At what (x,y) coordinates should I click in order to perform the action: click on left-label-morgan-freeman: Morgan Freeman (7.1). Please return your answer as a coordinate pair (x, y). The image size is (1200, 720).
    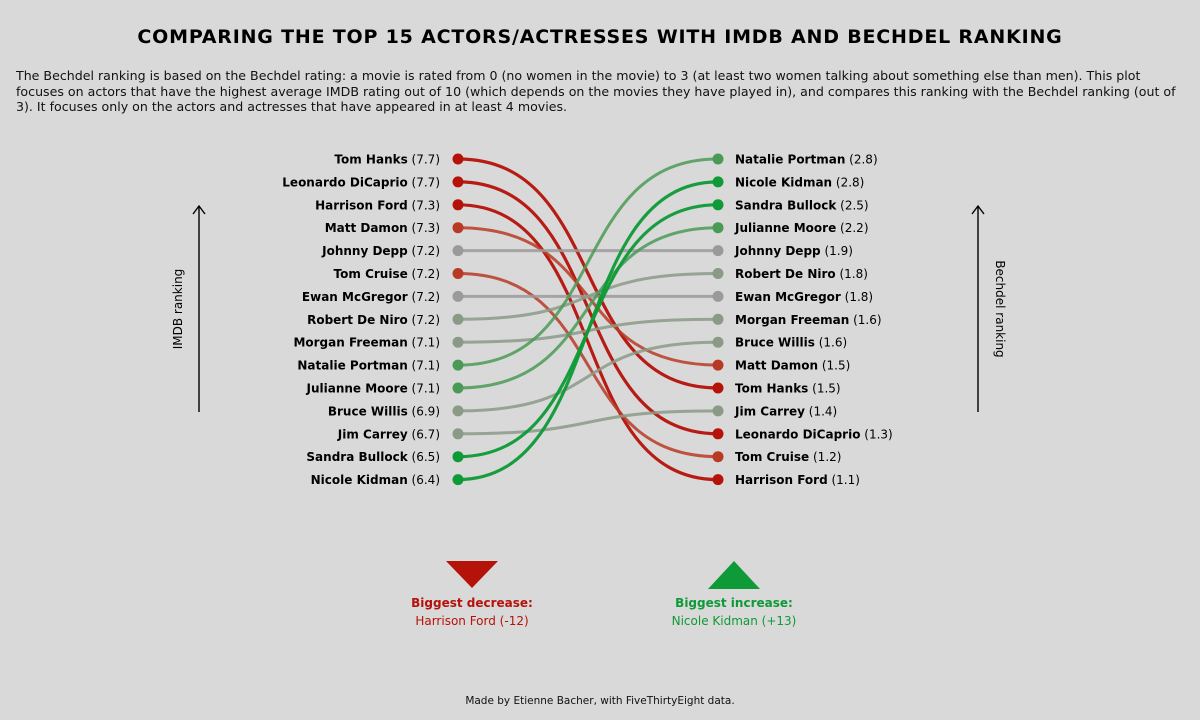
    Looking at the image, I should click on (366, 343).